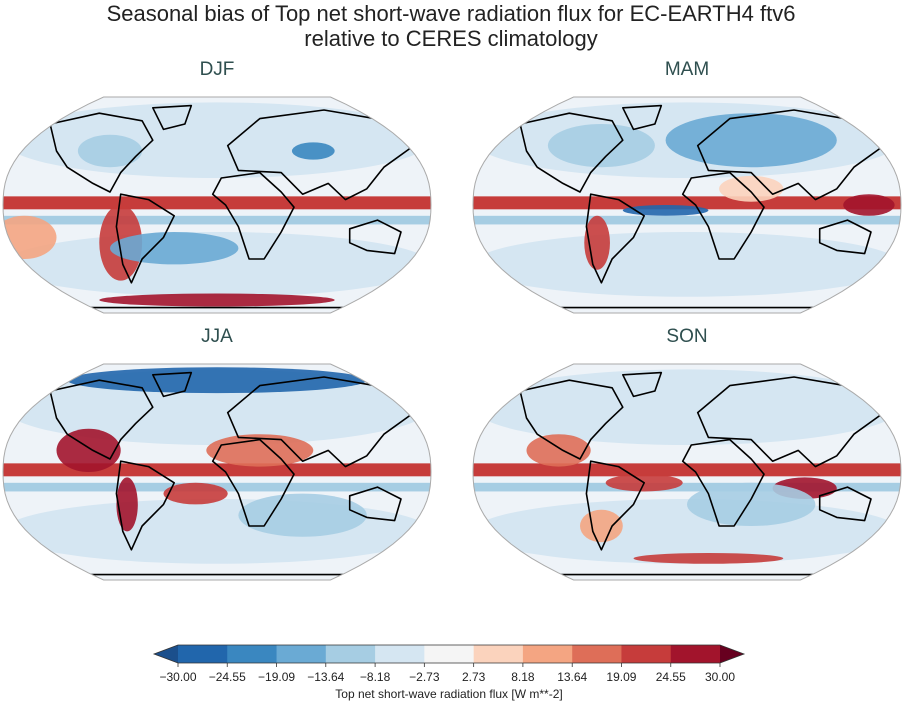 The image size is (902, 706). I want to click on panel-label: DJF, so click(217, 69).